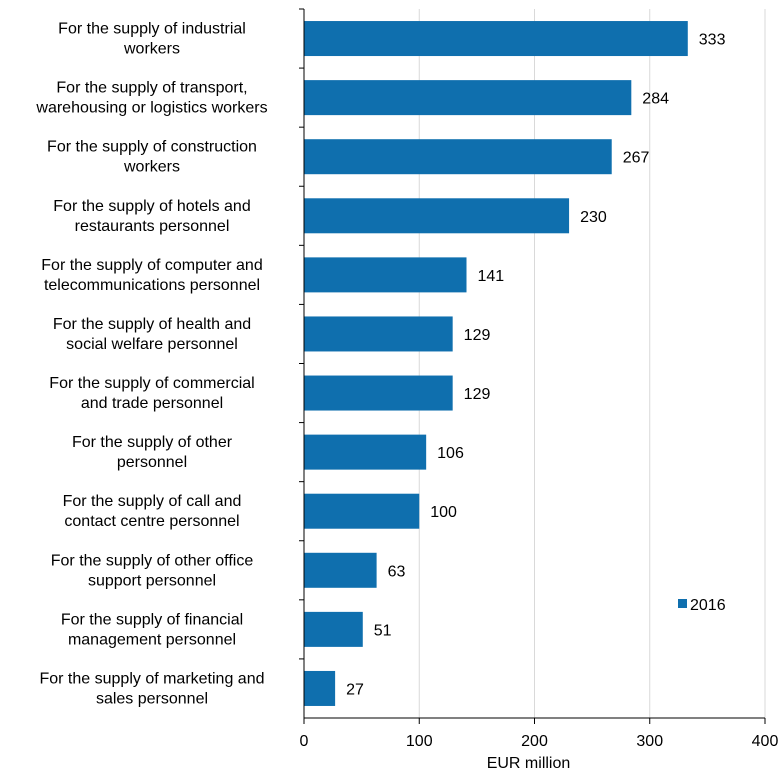 Image resolution: width=780 pixels, height=778 pixels. I want to click on legend-label: 2016, so click(708, 605).